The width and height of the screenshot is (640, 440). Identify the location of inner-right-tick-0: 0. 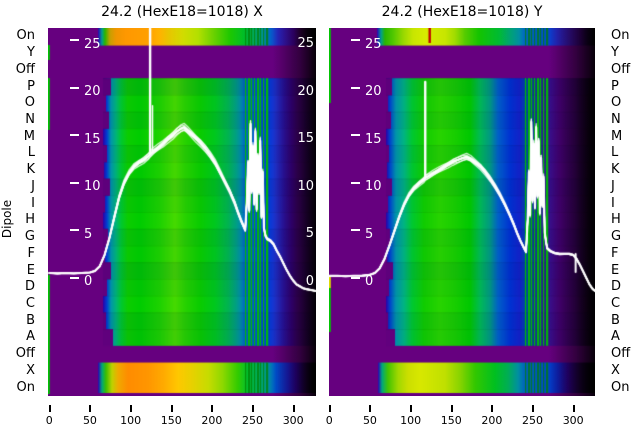
(309, 281).